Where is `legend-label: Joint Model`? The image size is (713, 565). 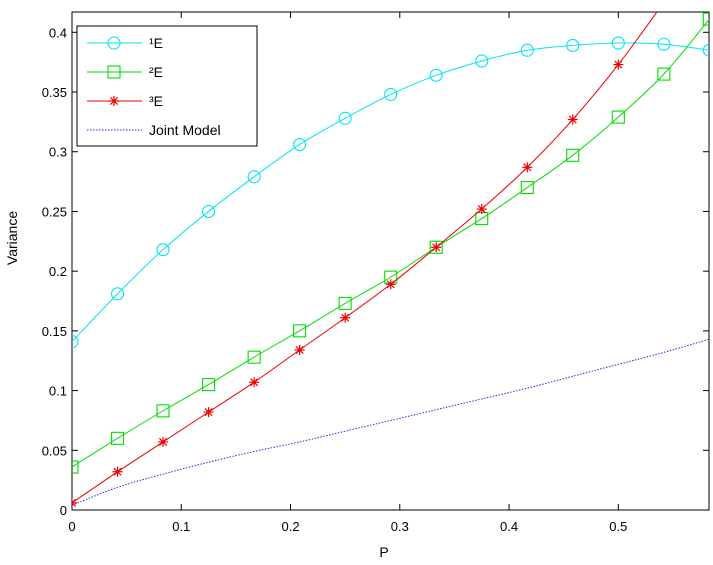
legend-label: Joint Model is located at coordinates (185, 130).